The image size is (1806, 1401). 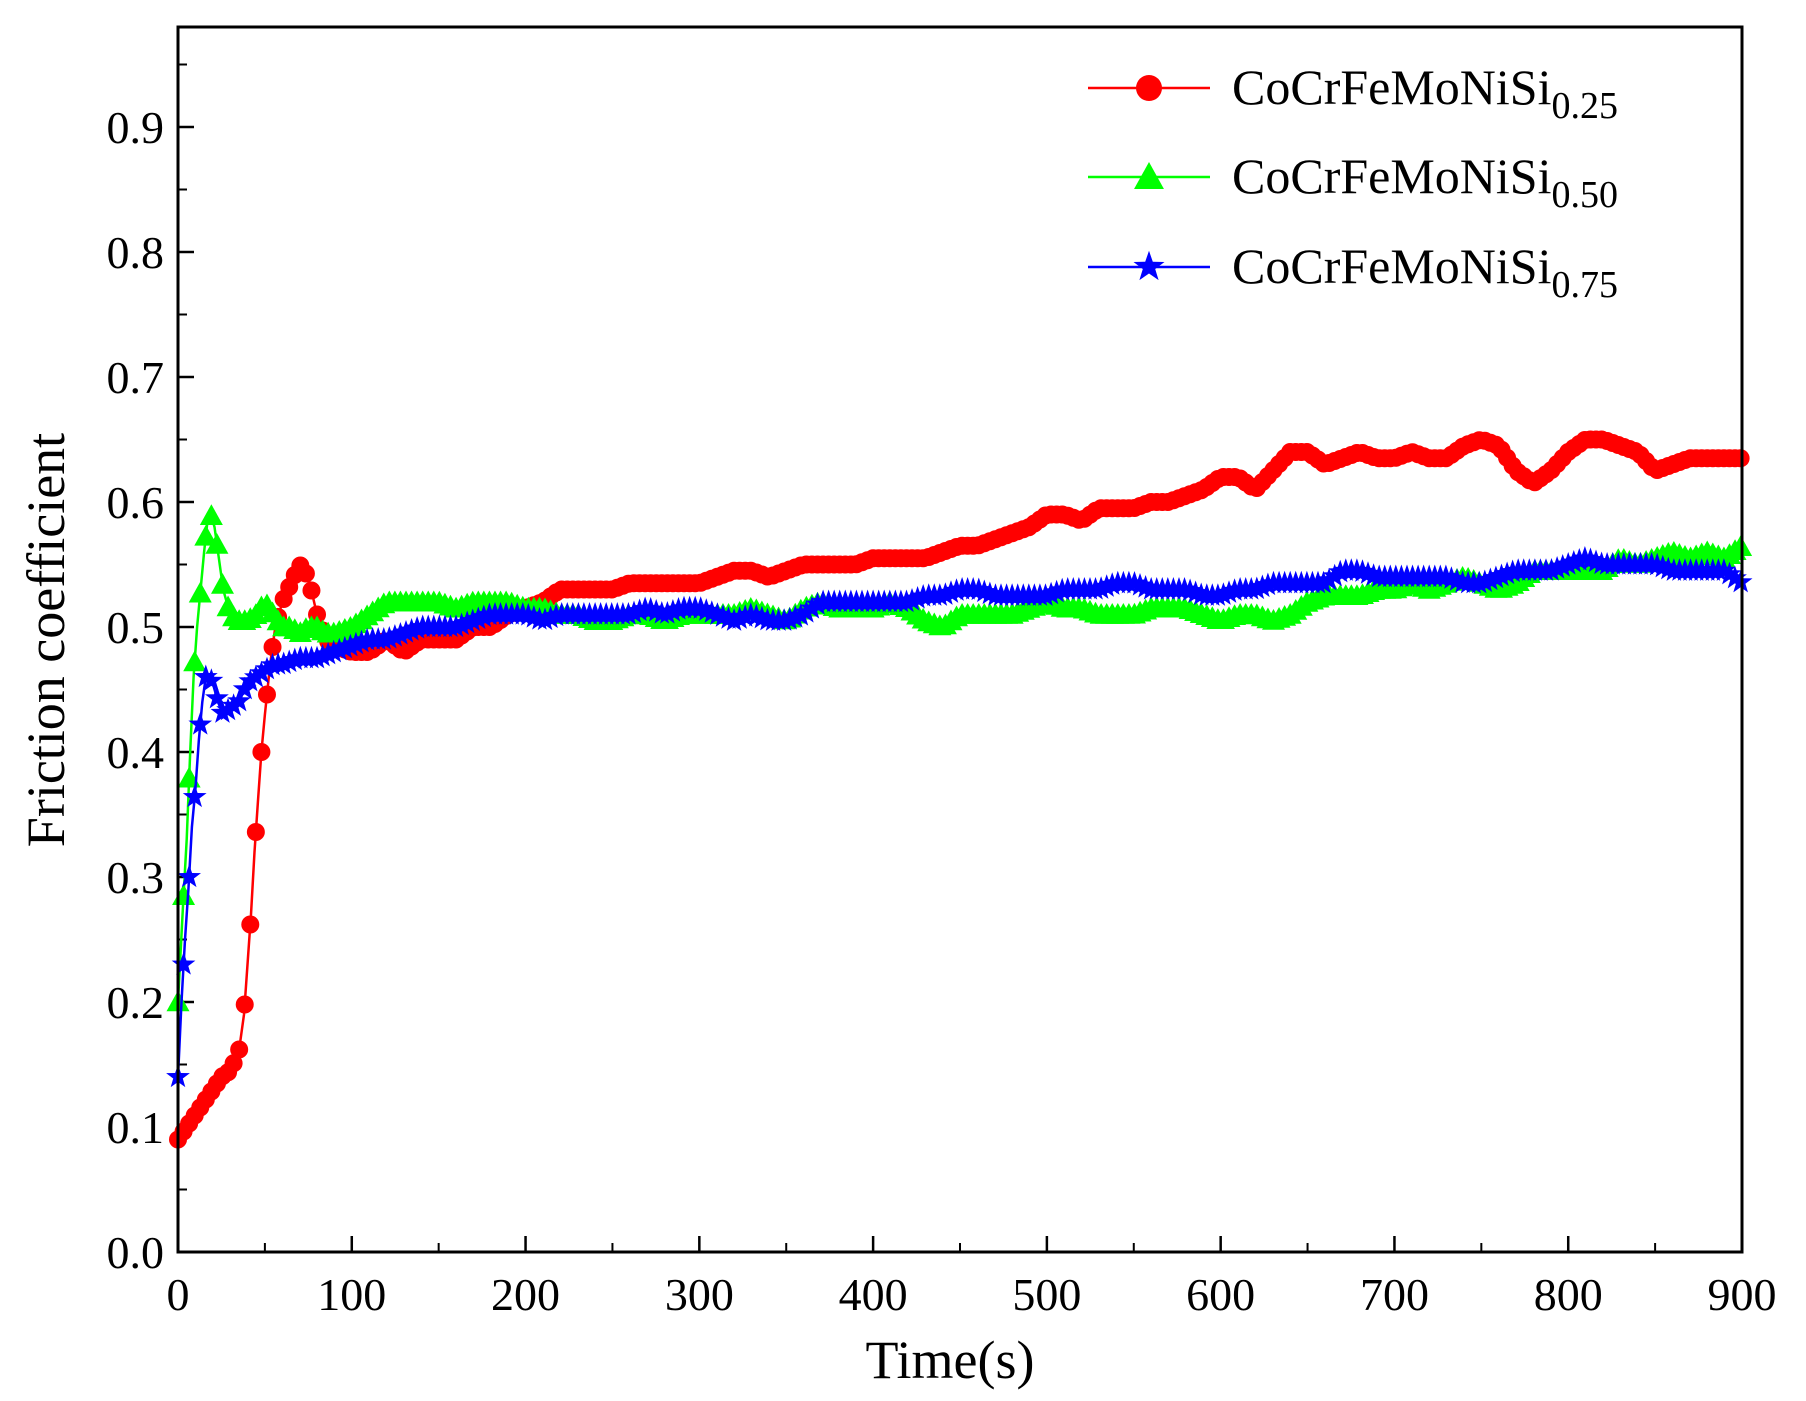 I want to click on x-tick-label: 0, so click(x=178, y=1294).